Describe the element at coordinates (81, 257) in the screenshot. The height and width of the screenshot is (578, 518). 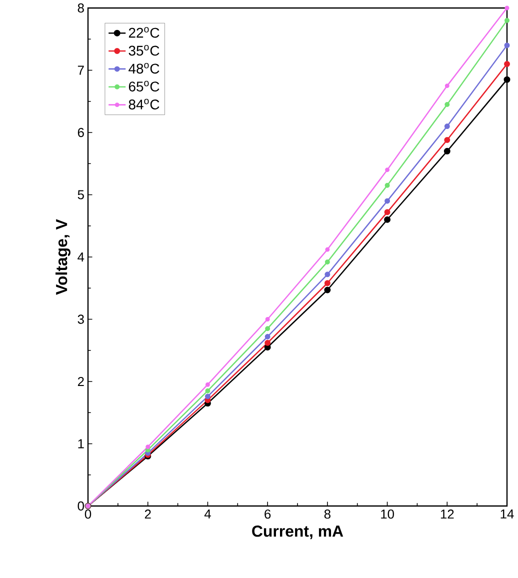
I see `y-tick-label: 4` at that location.